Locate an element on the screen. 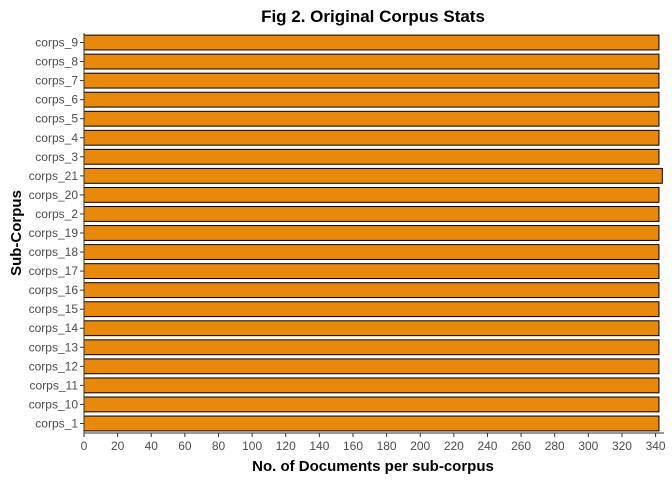 This screenshot has height=480, width=672. x-tick-label: 320 is located at coordinates (622, 446).